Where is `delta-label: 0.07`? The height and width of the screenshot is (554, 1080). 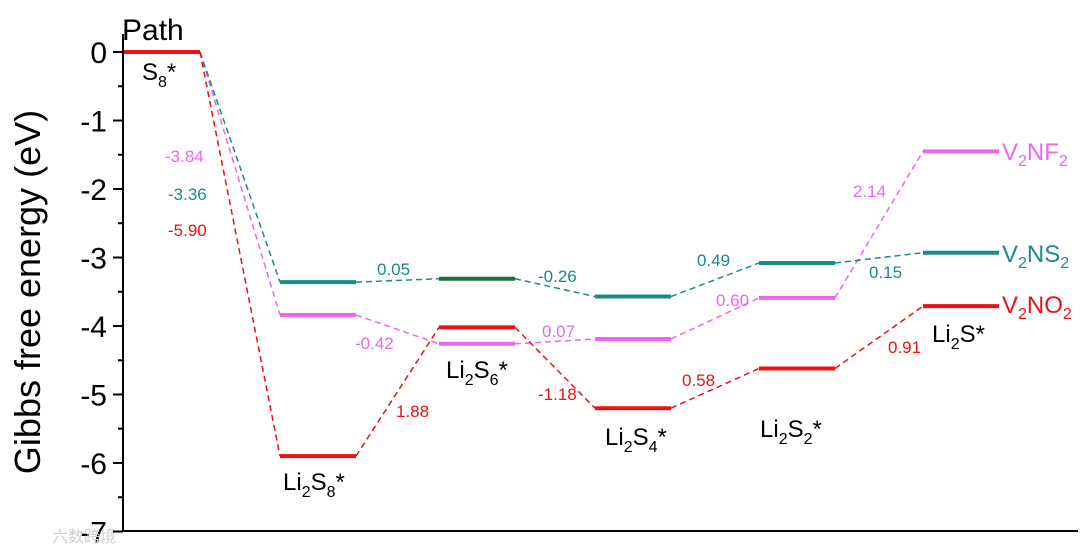 delta-label: 0.07 is located at coordinates (558, 331).